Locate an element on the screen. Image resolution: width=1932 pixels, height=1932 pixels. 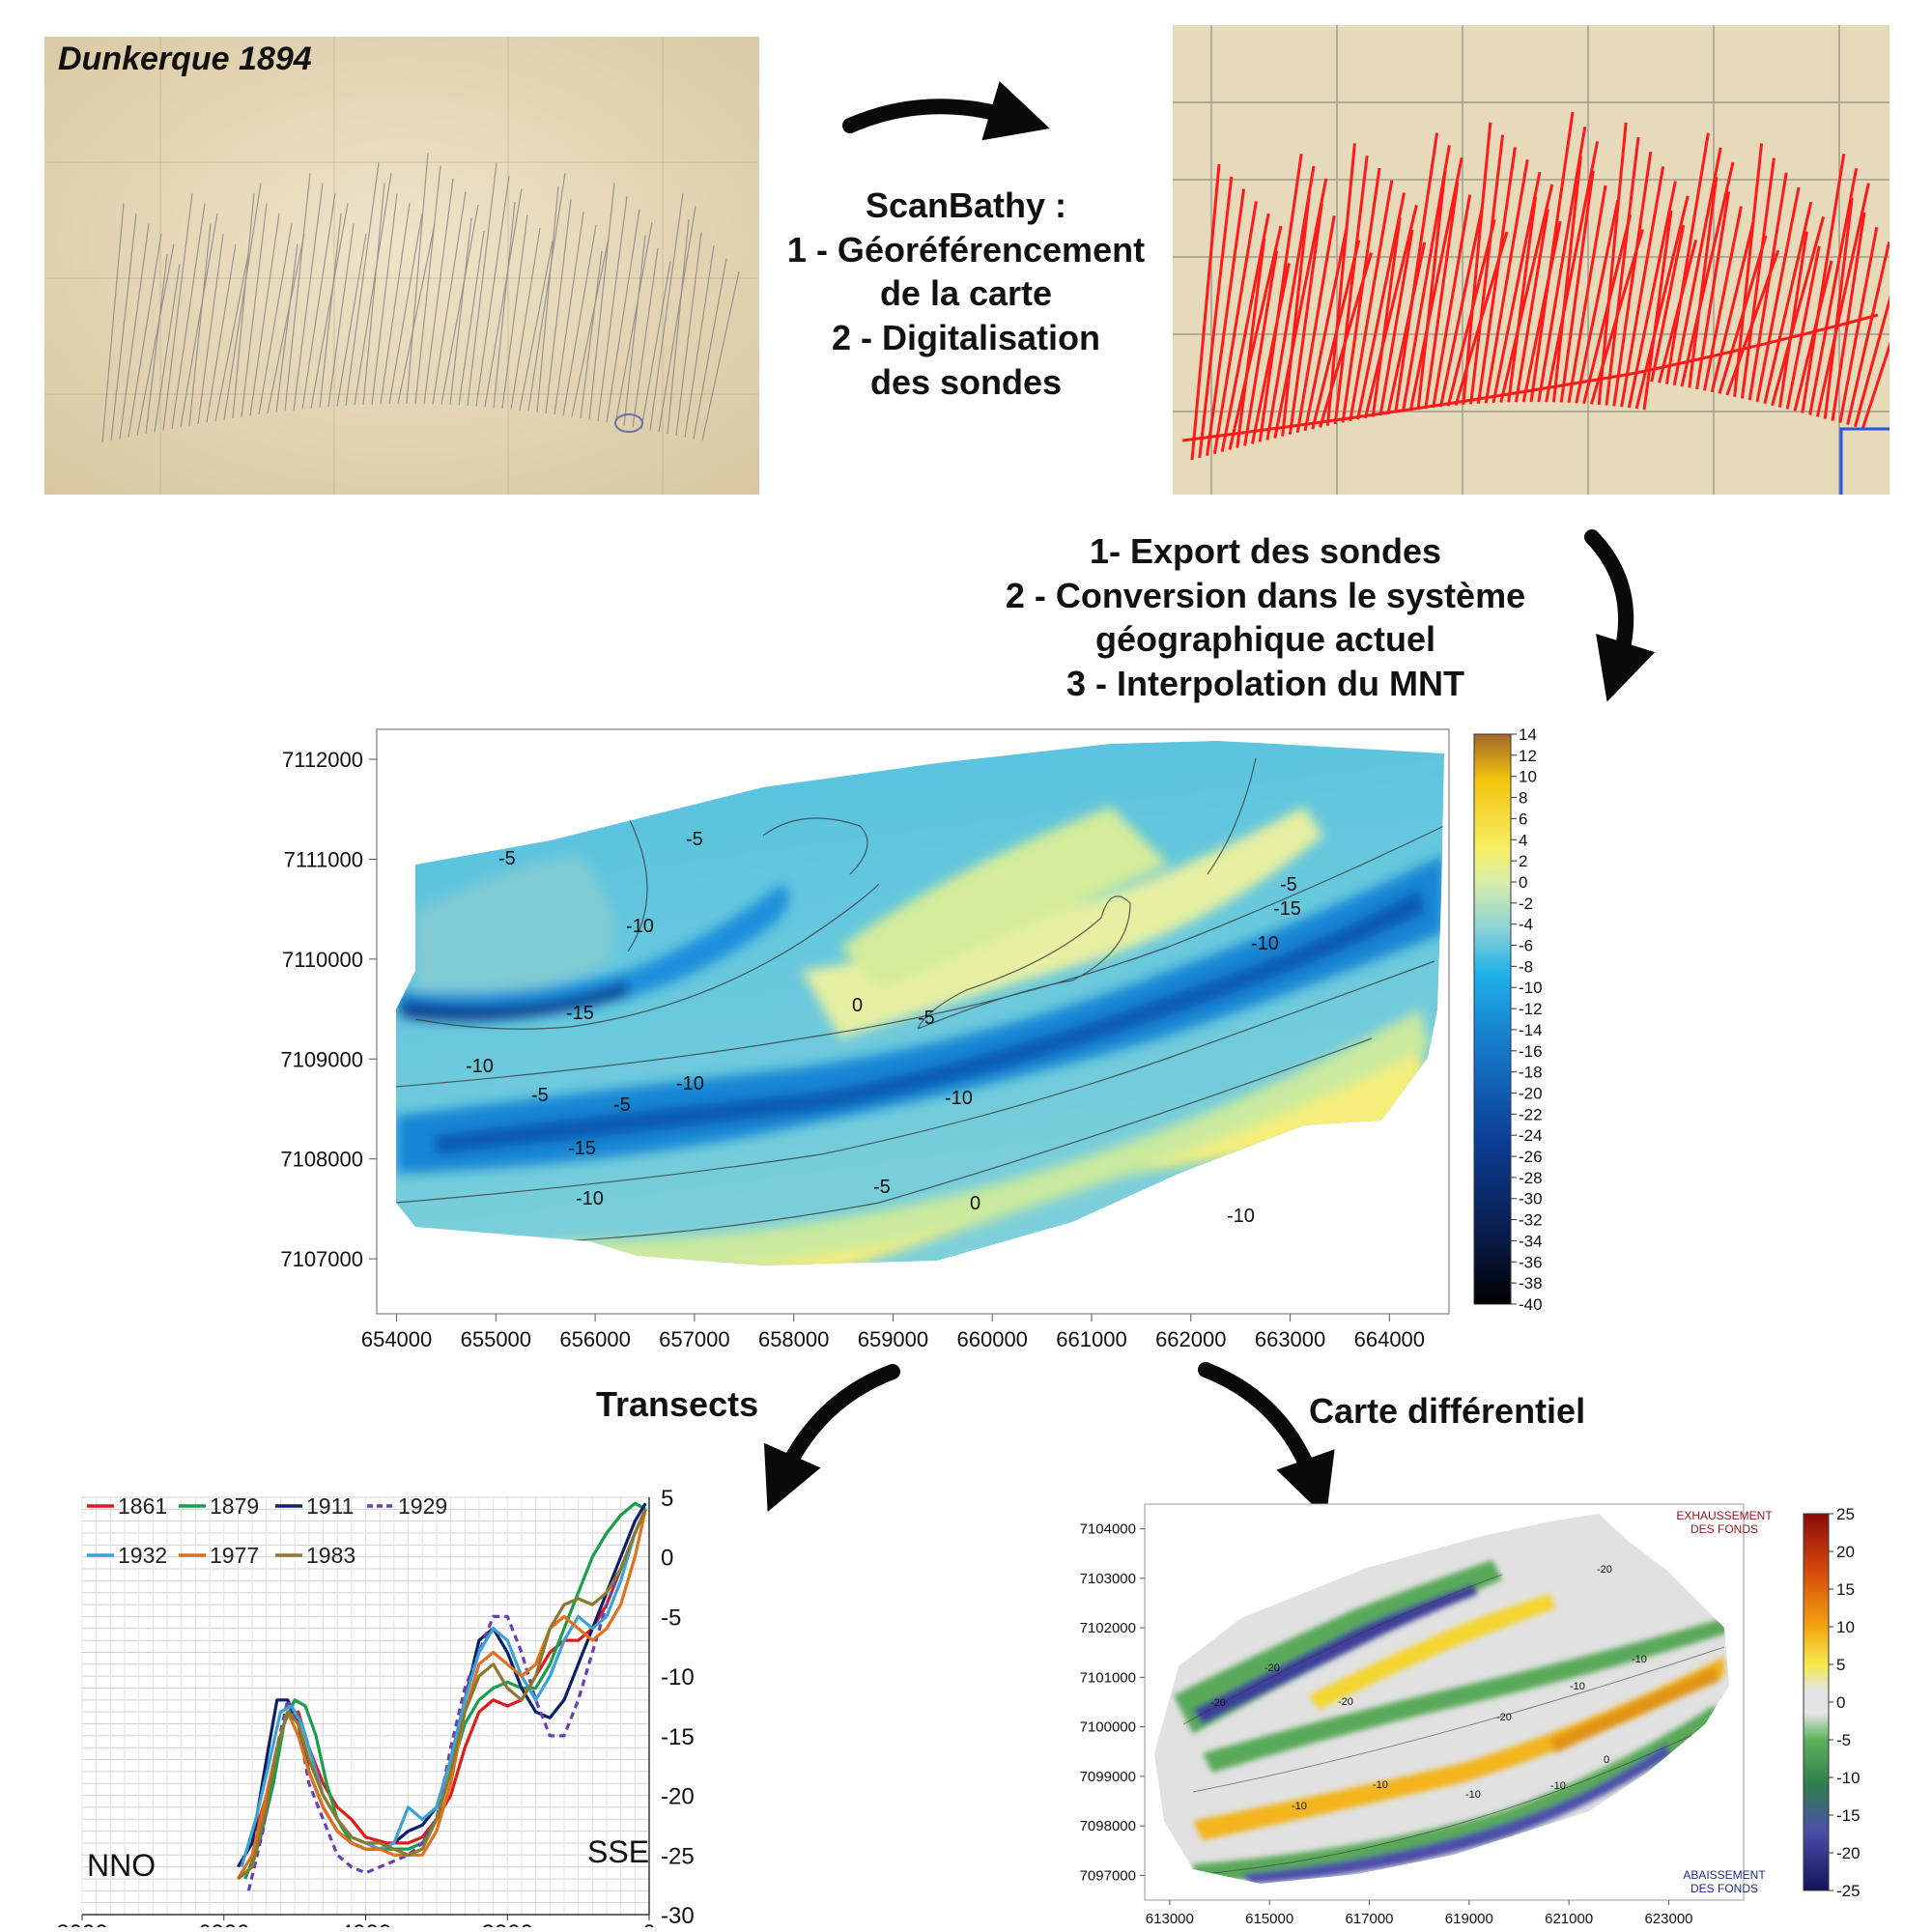
diff-x-tick-label: 617000 is located at coordinates (1369, 1919).